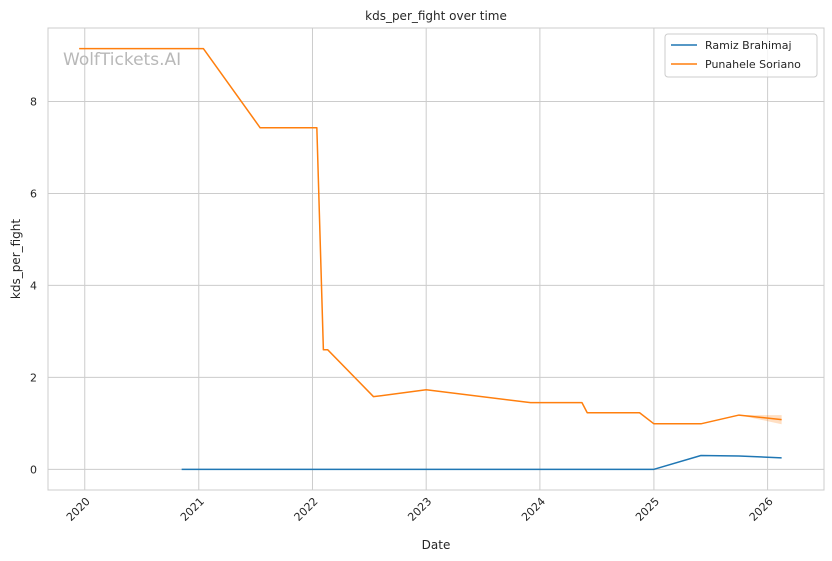 This screenshot has height=561, width=832. Describe the element at coordinates (33, 193) in the screenshot. I see `y-tick-label-6: 6` at that location.